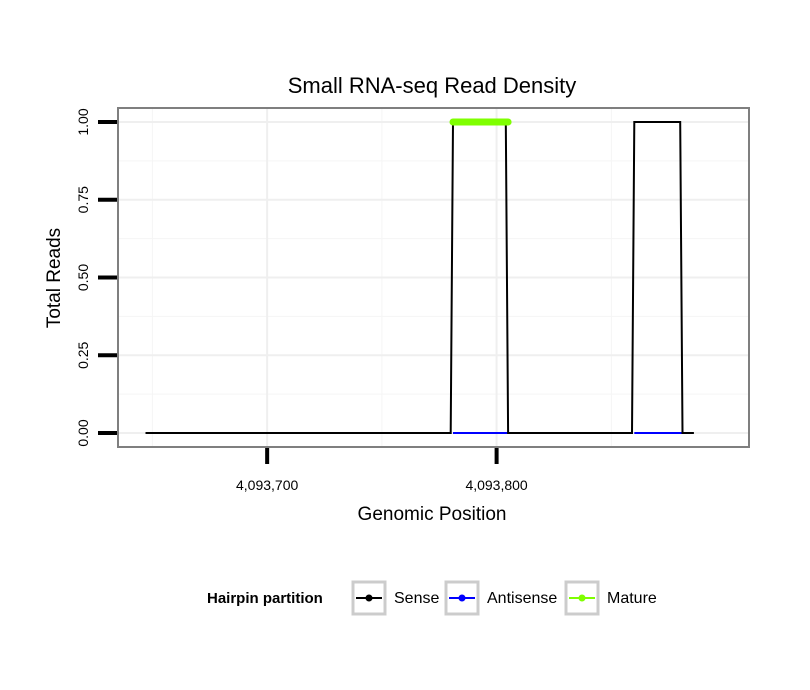 This screenshot has width=810, height=690. I want to click on y-axis-label: Total Reads, so click(54, 278).